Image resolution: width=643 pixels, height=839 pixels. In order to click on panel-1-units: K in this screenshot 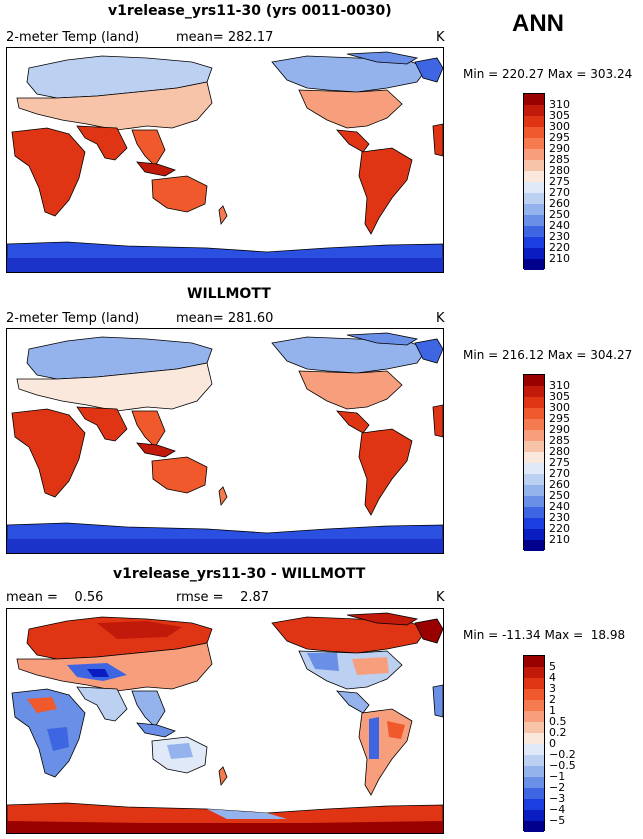, I will do `click(440, 37)`.